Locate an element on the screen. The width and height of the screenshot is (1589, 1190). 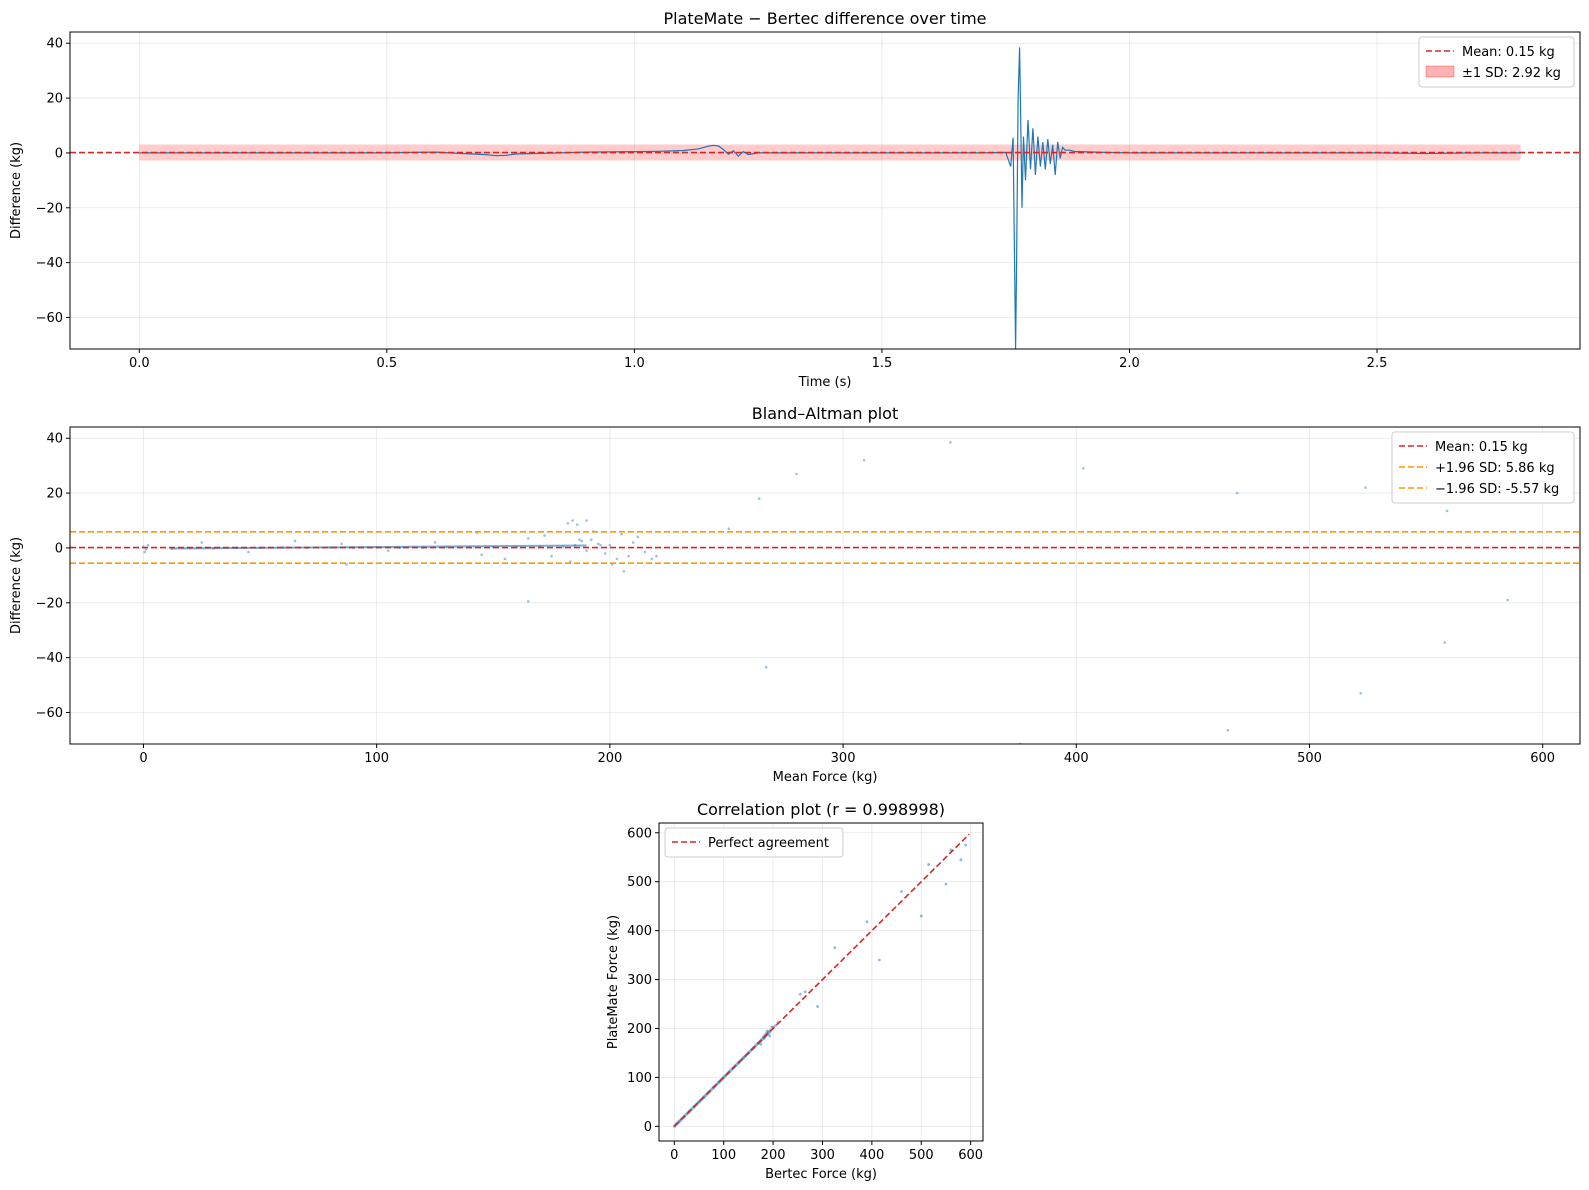
x-tick-label: 500 is located at coordinates (1309, 758).